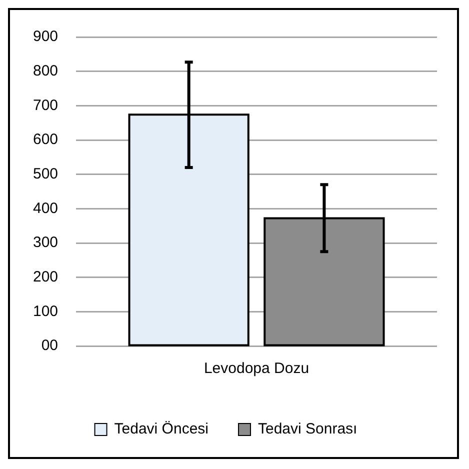  What do you see at coordinates (45, 173) in the screenshot?
I see `y-tick-label: 500` at bounding box center [45, 173].